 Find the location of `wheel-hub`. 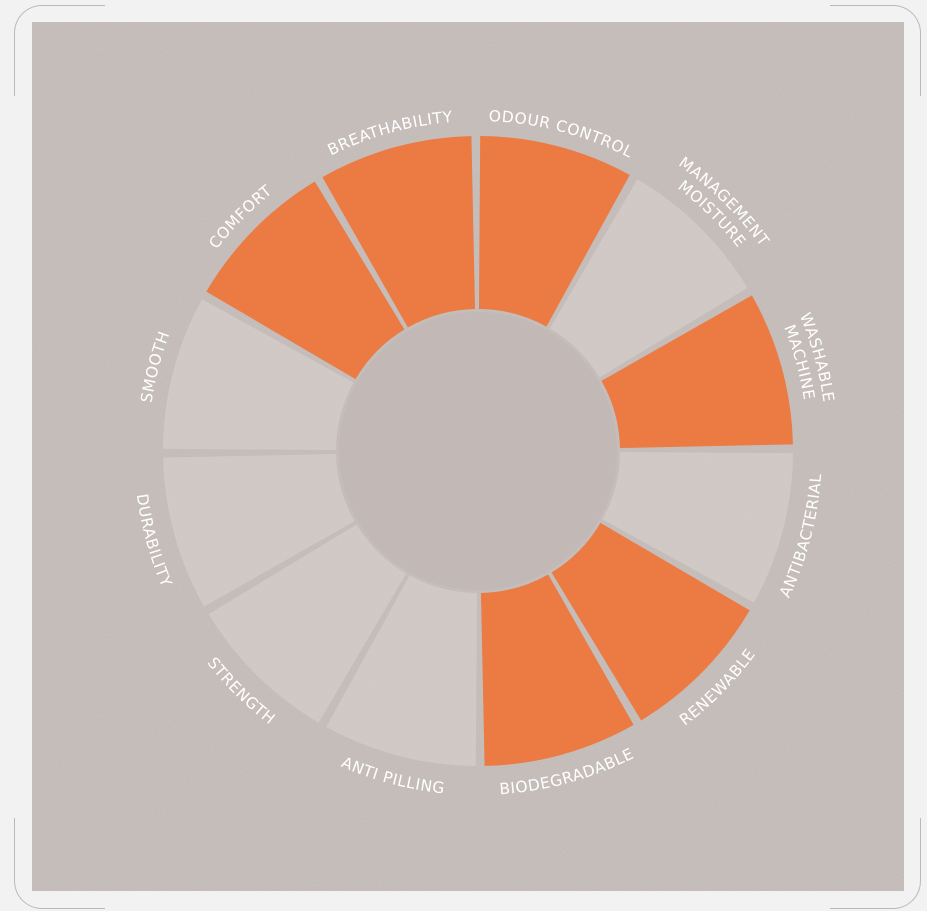

wheel-hub is located at coordinates (478, 451).